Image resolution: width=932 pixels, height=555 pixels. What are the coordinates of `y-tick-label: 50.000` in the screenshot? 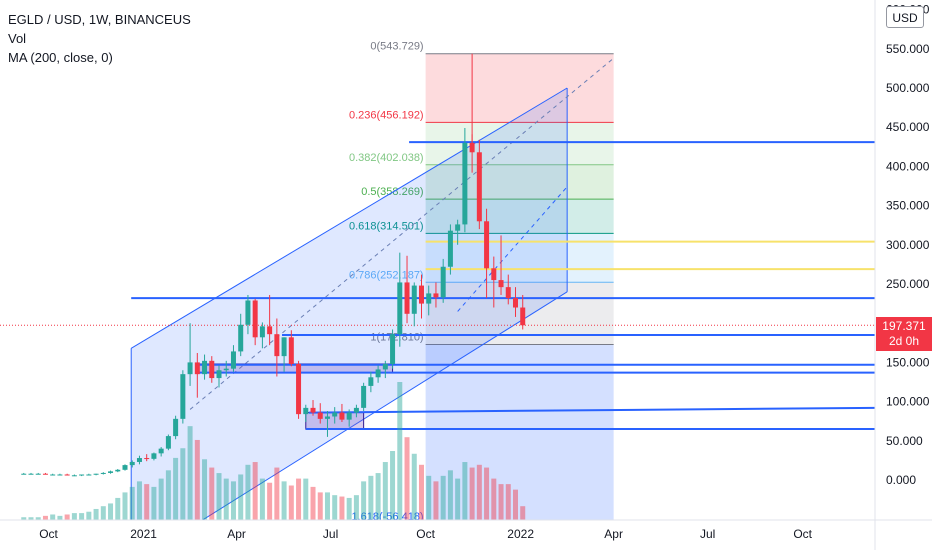 It's located at (904, 441).